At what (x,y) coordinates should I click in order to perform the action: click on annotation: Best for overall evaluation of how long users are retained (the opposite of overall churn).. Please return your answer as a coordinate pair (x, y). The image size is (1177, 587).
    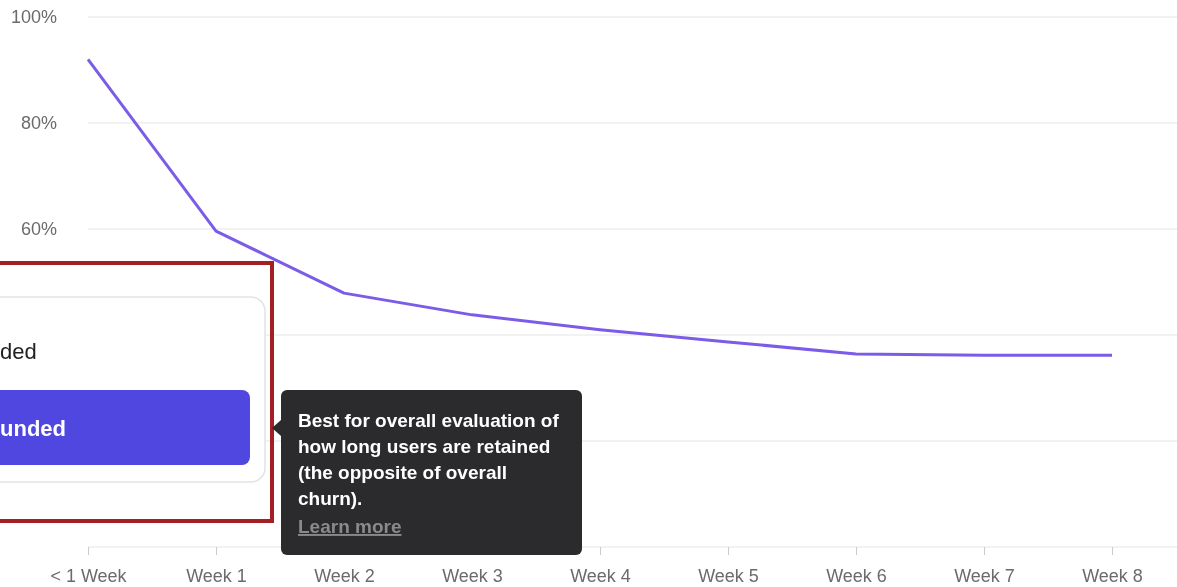
    Looking at the image, I should click on (429, 459).